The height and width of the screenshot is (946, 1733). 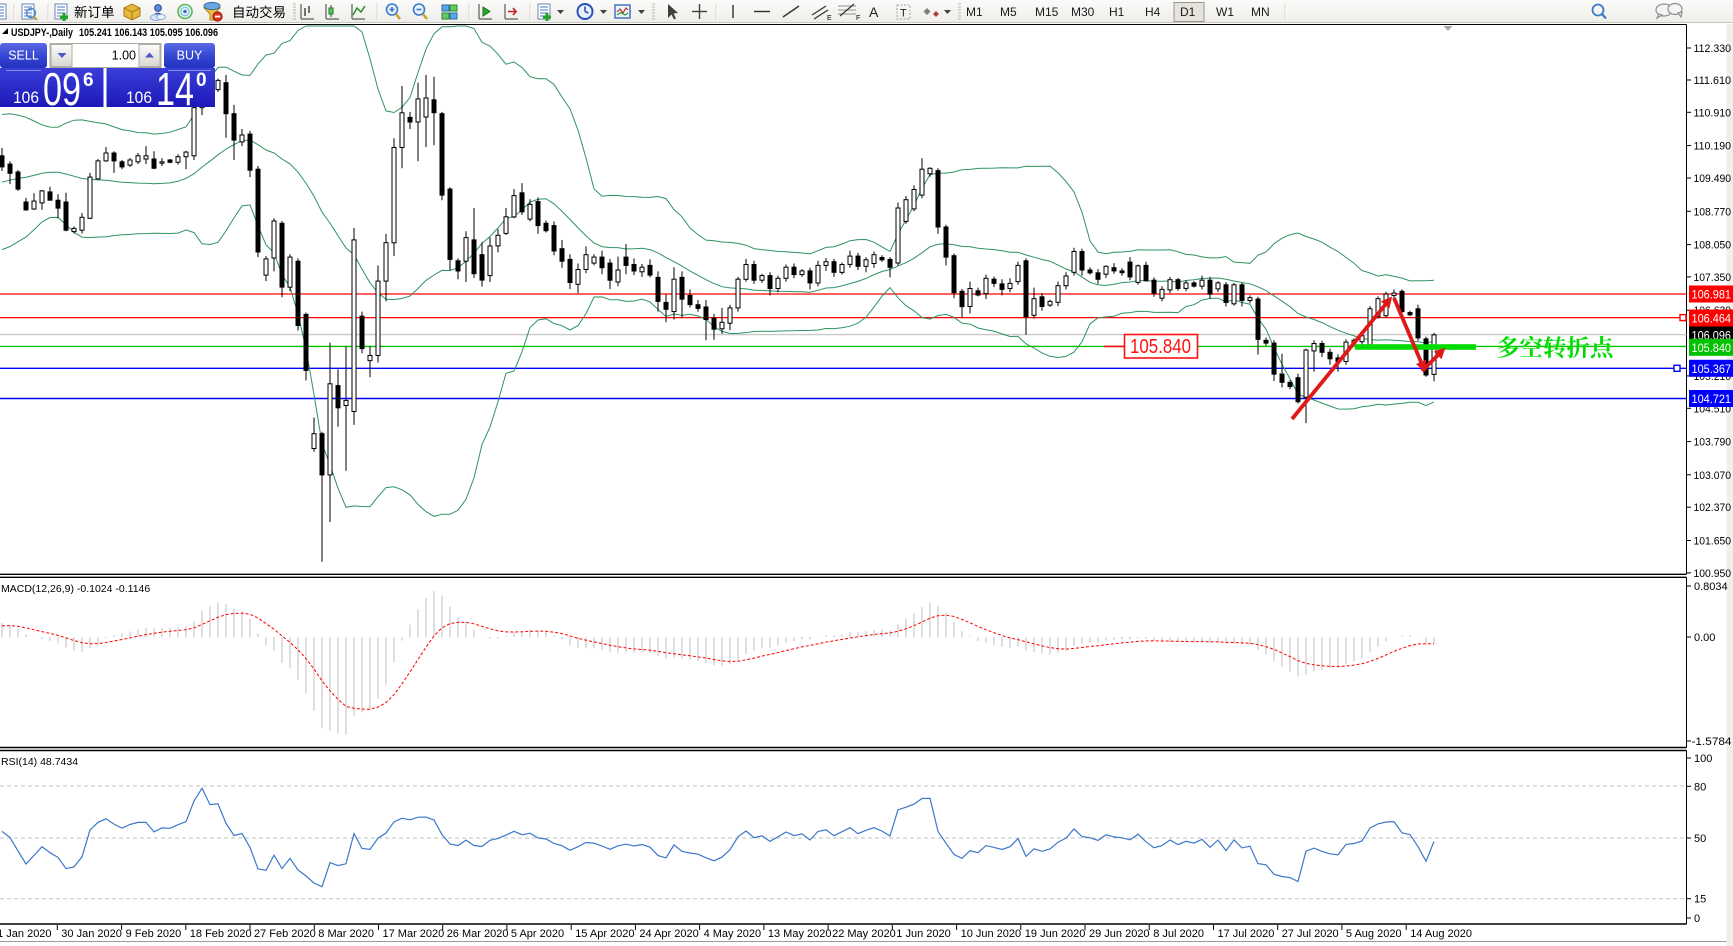 I want to click on svg-text: 18 Feb 2020, so click(x=221, y=934).